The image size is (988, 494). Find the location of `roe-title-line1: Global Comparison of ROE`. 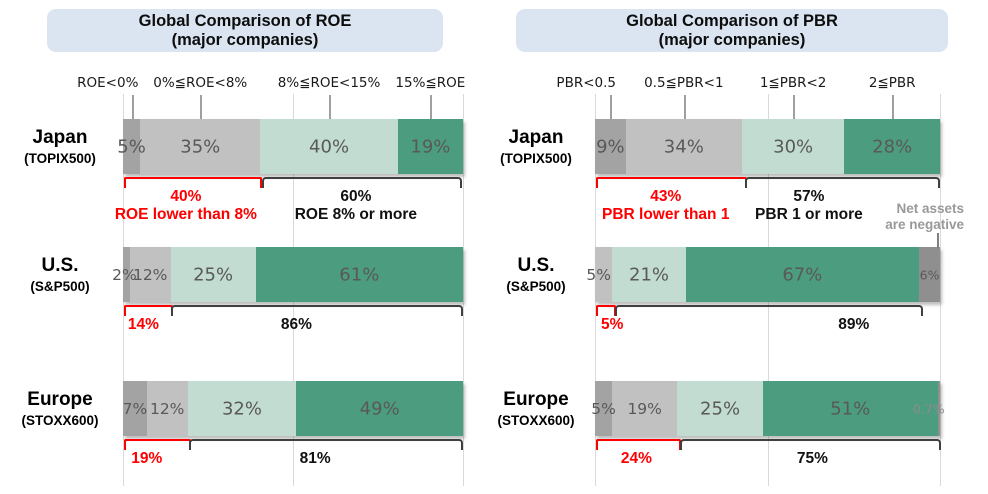

roe-title-line1: Global Comparison of ROE is located at coordinates (245, 21).